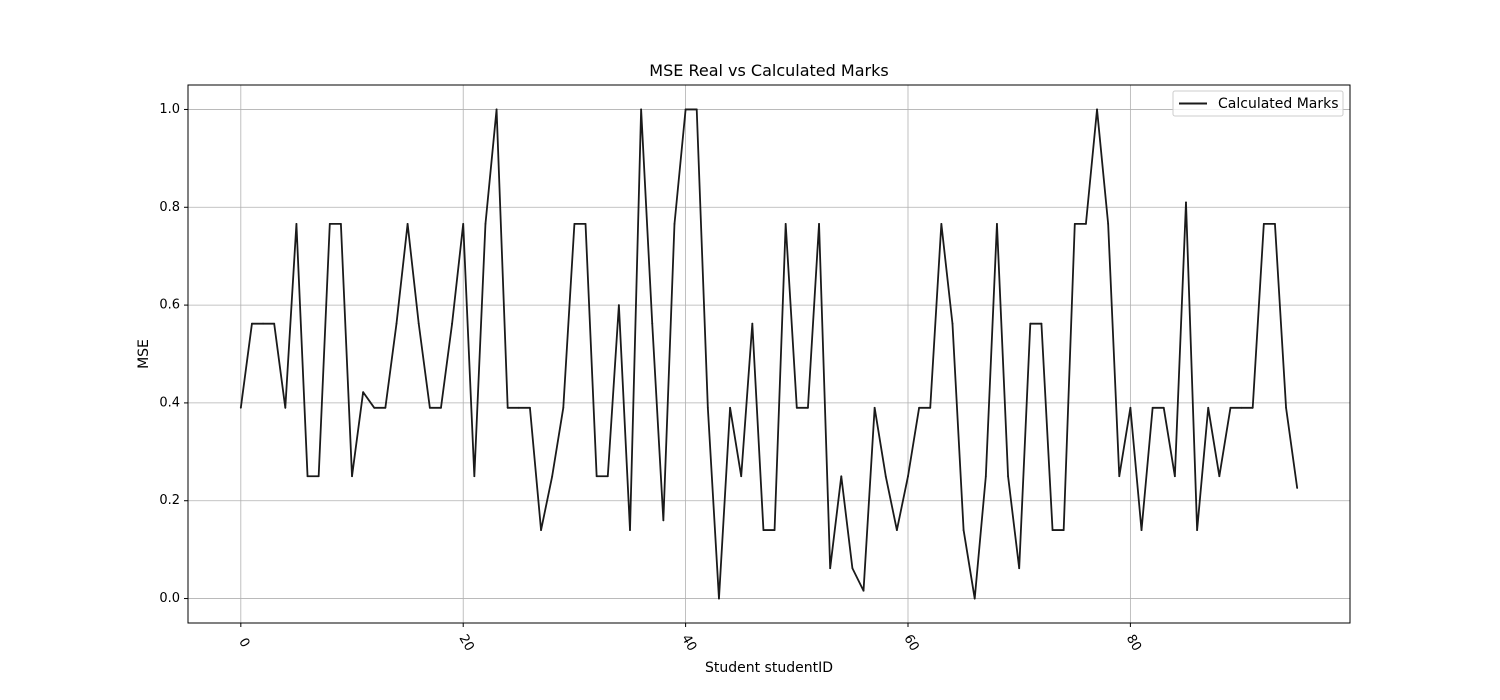 This screenshot has height=700, width=1500. Describe the element at coordinates (910, 643) in the screenshot. I see `x-tick-label: 60` at that location.